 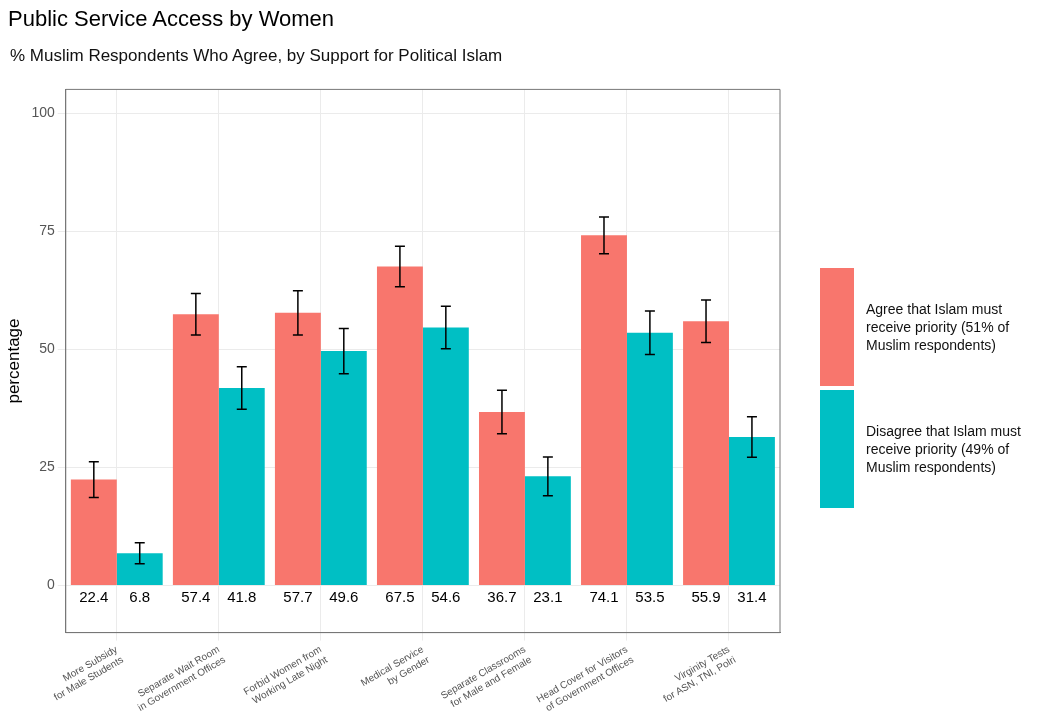 What do you see at coordinates (47, 348) in the screenshot?
I see `y-tick-label: 50` at bounding box center [47, 348].